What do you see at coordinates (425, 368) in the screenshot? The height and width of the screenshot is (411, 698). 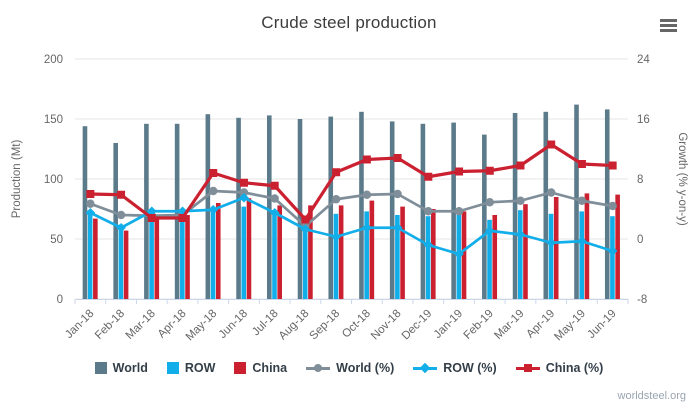 I see `diamond-marker-icon` at bounding box center [425, 368].